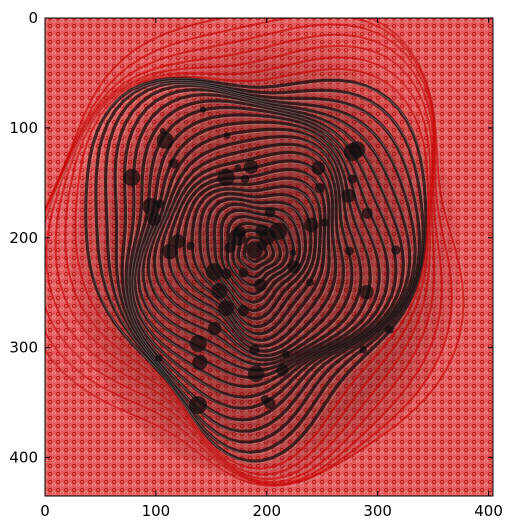 The width and height of the screenshot is (513, 532). What do you see at coordinates (33, 18) in the screenshot?
I see `y-tick-label: 0` at bounding box center [33, 18].